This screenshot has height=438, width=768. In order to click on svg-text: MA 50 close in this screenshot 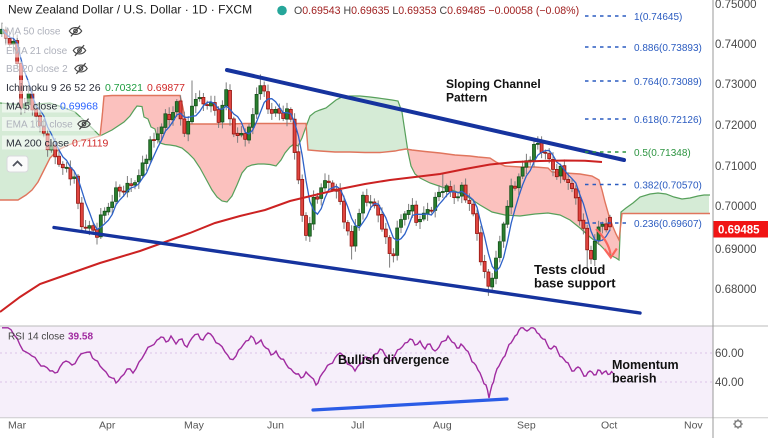, I will do `click(33, 32)`.